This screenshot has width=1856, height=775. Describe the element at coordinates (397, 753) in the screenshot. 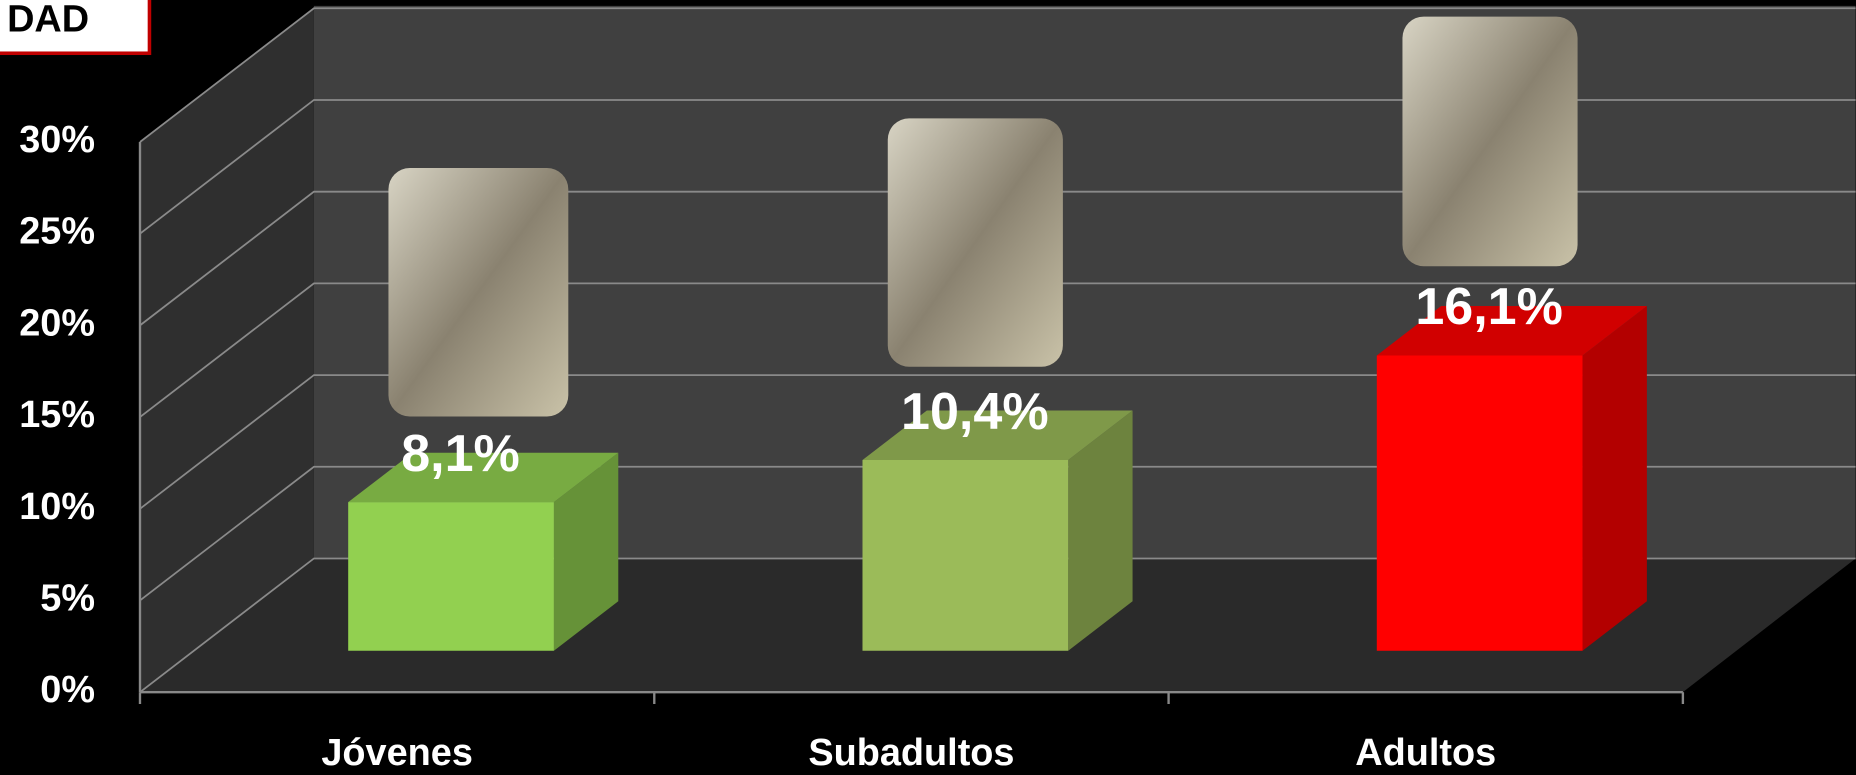

I see `x-tick-label: Jóvenes` at that location.